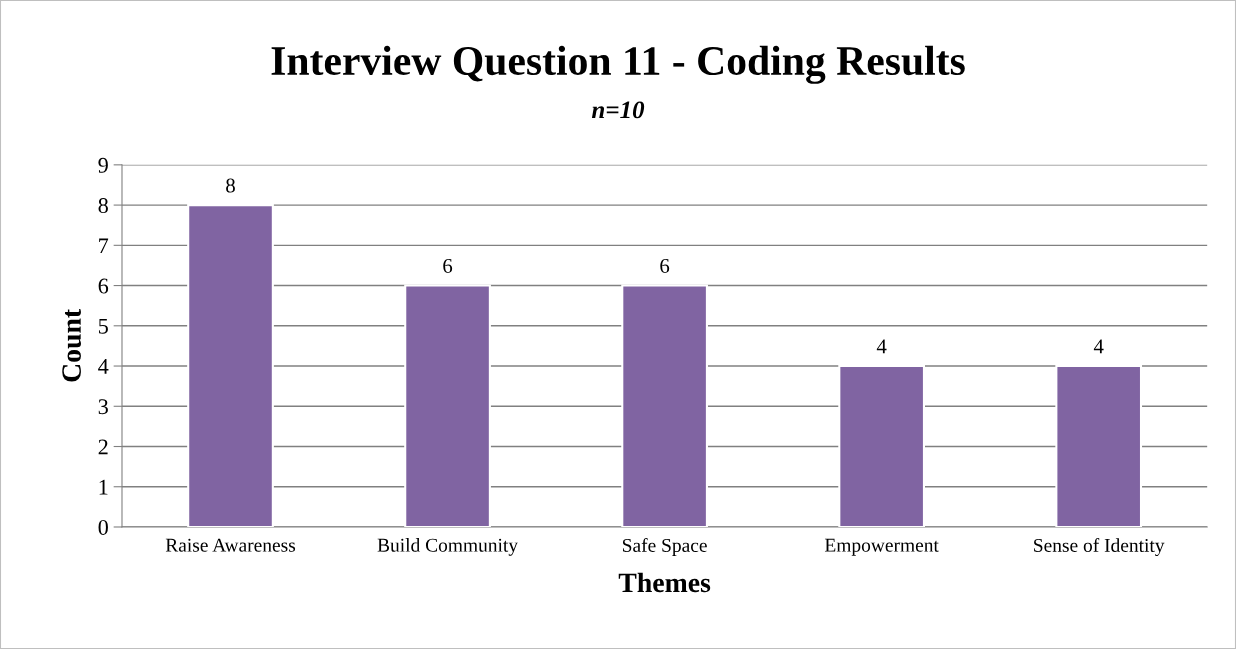 The width and height of the screenshot is (1236, 649). Describe the element at coordinates (103, 366) in the screenshot. I see `y-tick-label: 4` at that location.